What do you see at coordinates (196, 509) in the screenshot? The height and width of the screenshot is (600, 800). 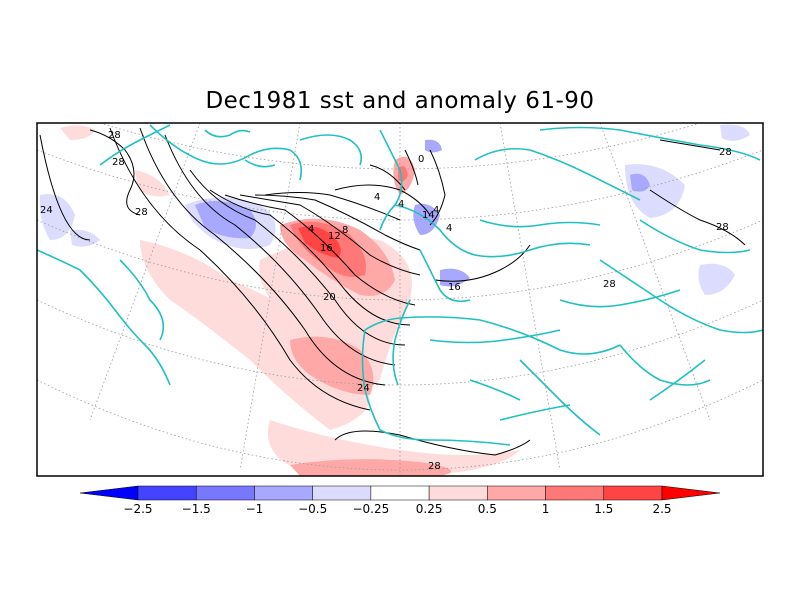 I see `colorbar-tick-label: −1.5` at bounding box center [196, 509].